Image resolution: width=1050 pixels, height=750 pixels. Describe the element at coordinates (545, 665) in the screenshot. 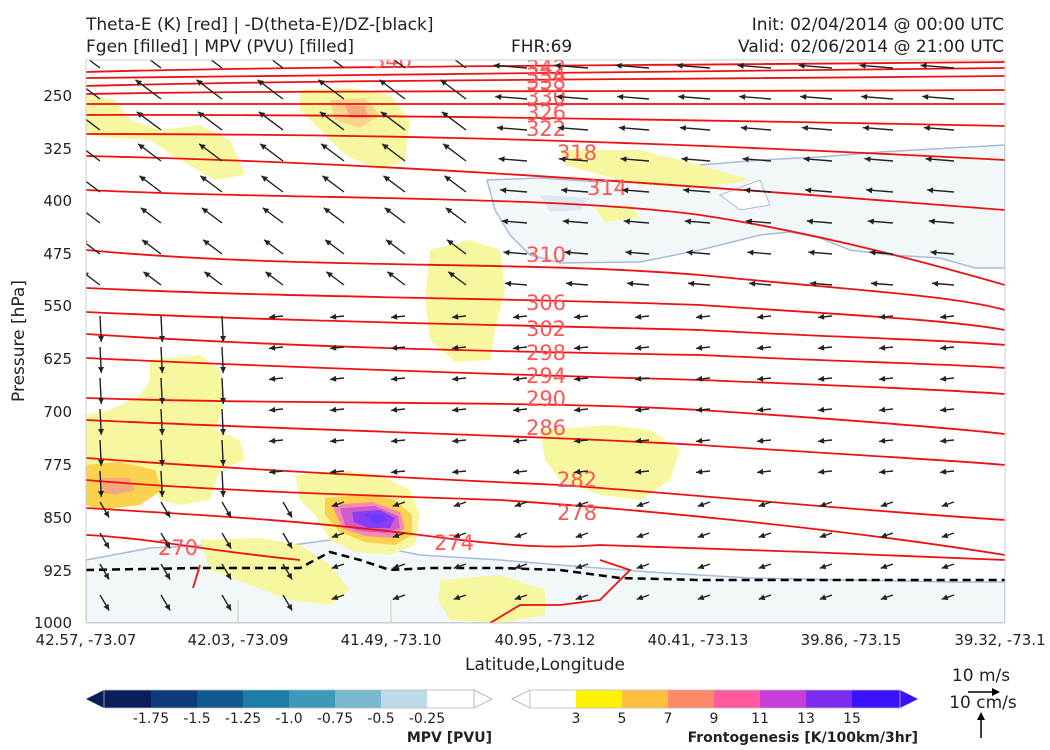

I see `x-axis-title: Latitude,Longitude` at that location.